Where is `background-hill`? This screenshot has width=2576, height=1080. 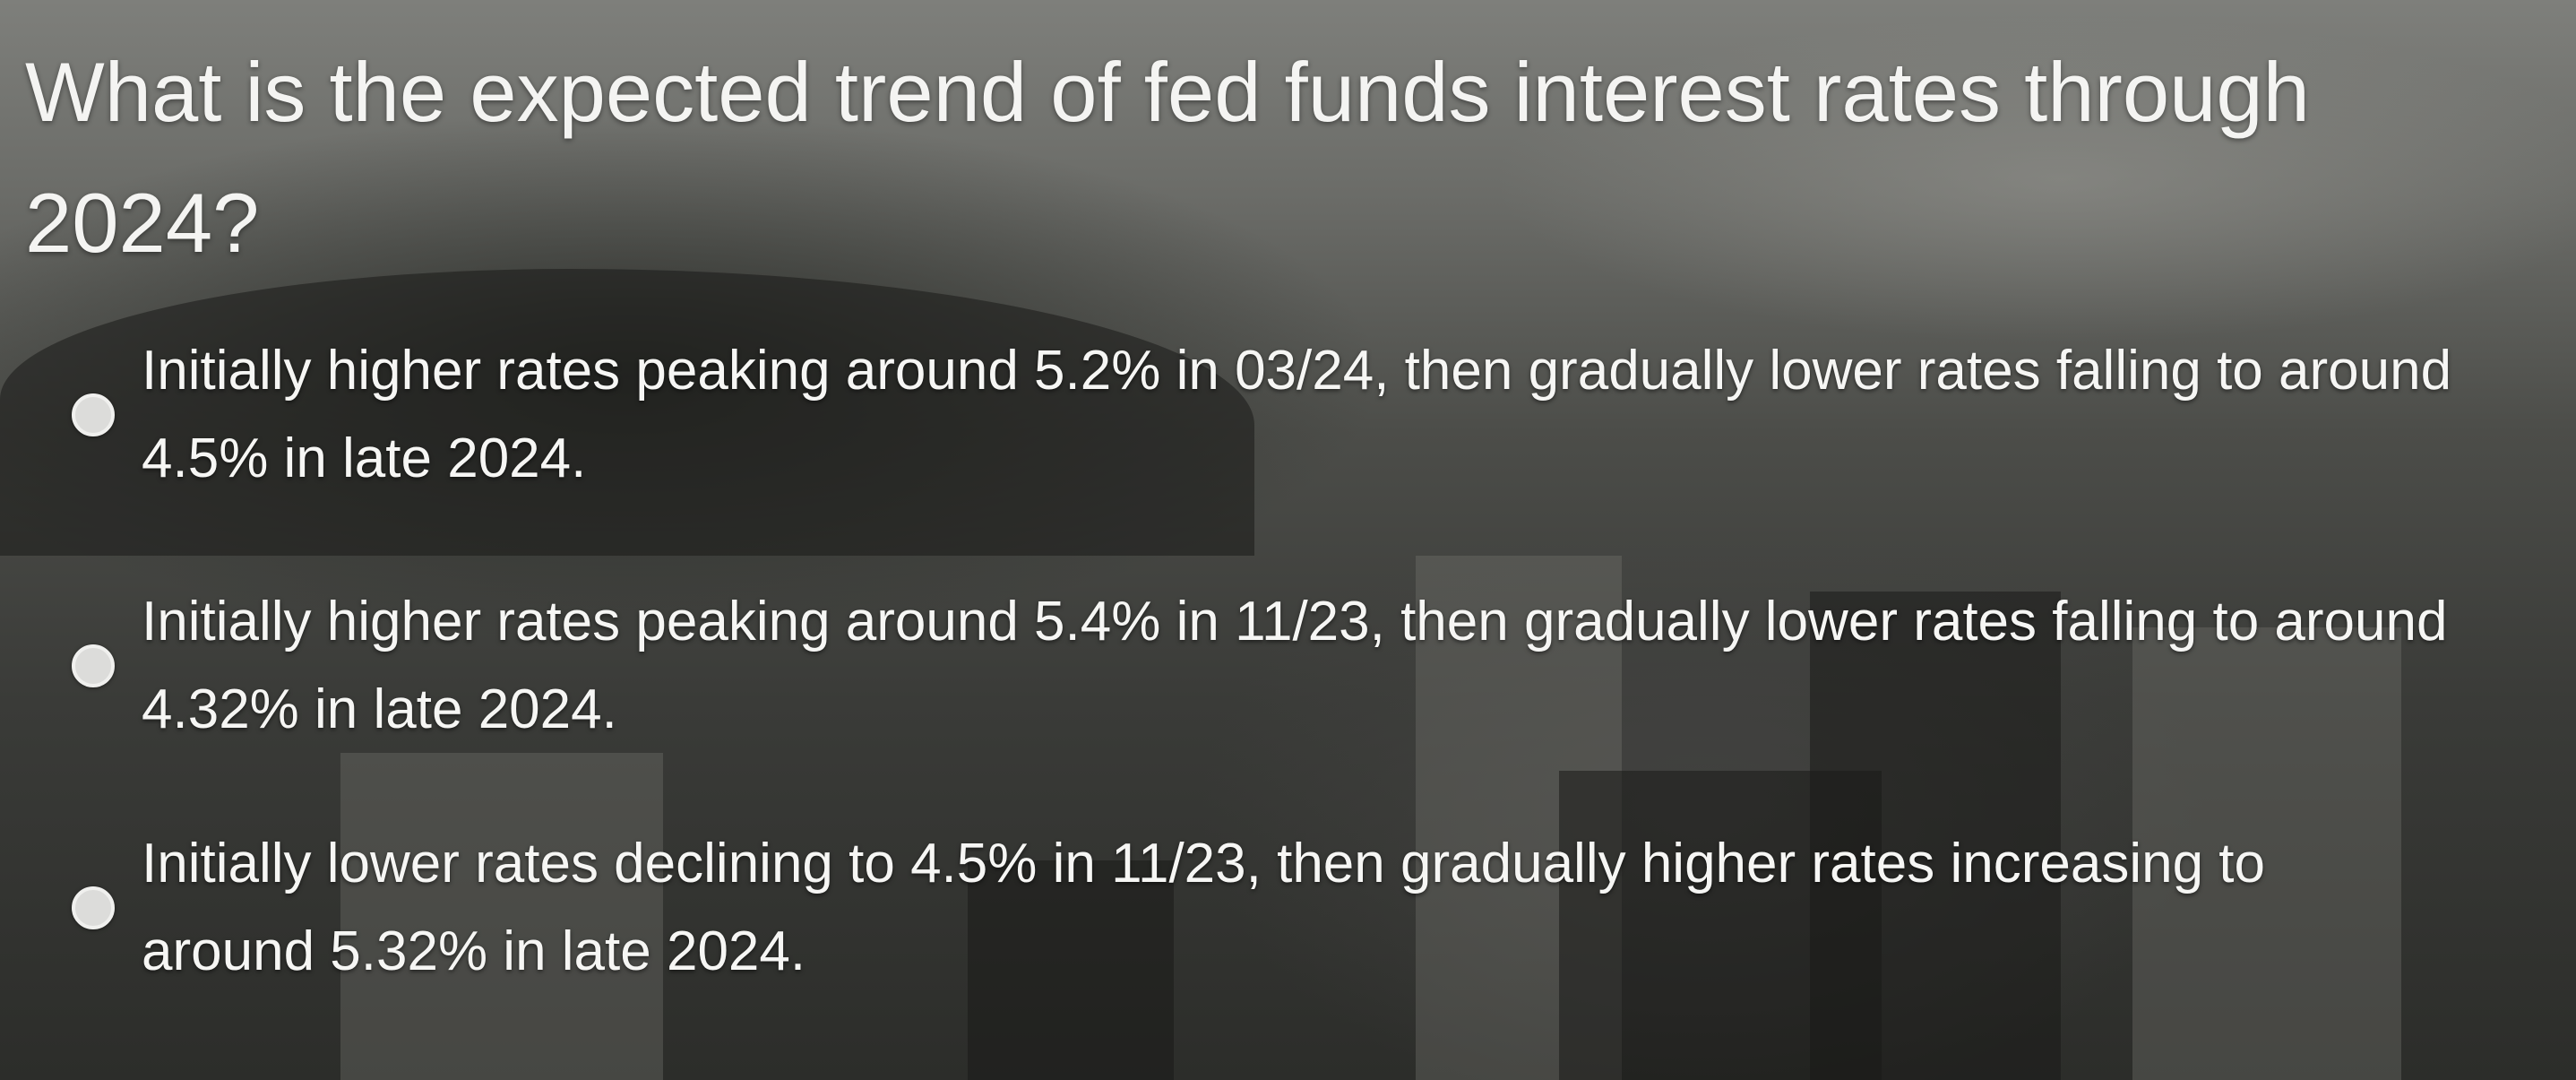
background-hill is located at coordinates (627, 412).